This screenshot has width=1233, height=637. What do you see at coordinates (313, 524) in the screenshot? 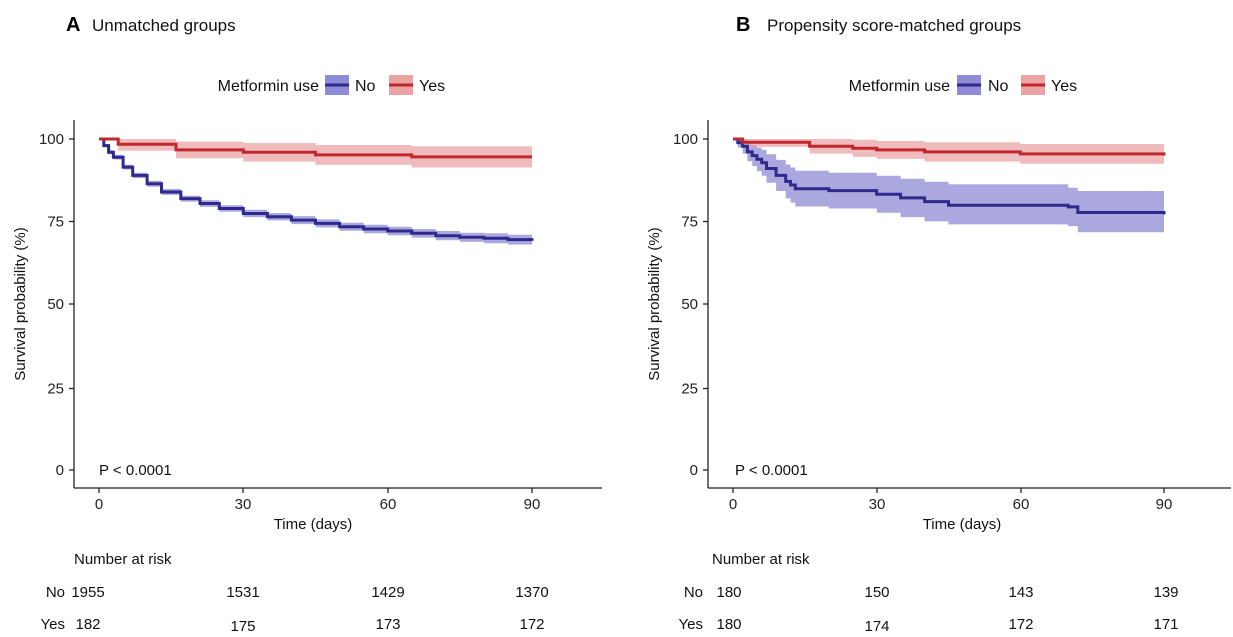
I see `panel-a-x-axis-title: Time (days)` at bounding box center [313, 524].